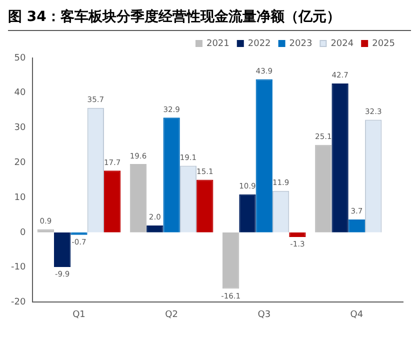  I want to click on legend-label: 2021, so click(218, 43).